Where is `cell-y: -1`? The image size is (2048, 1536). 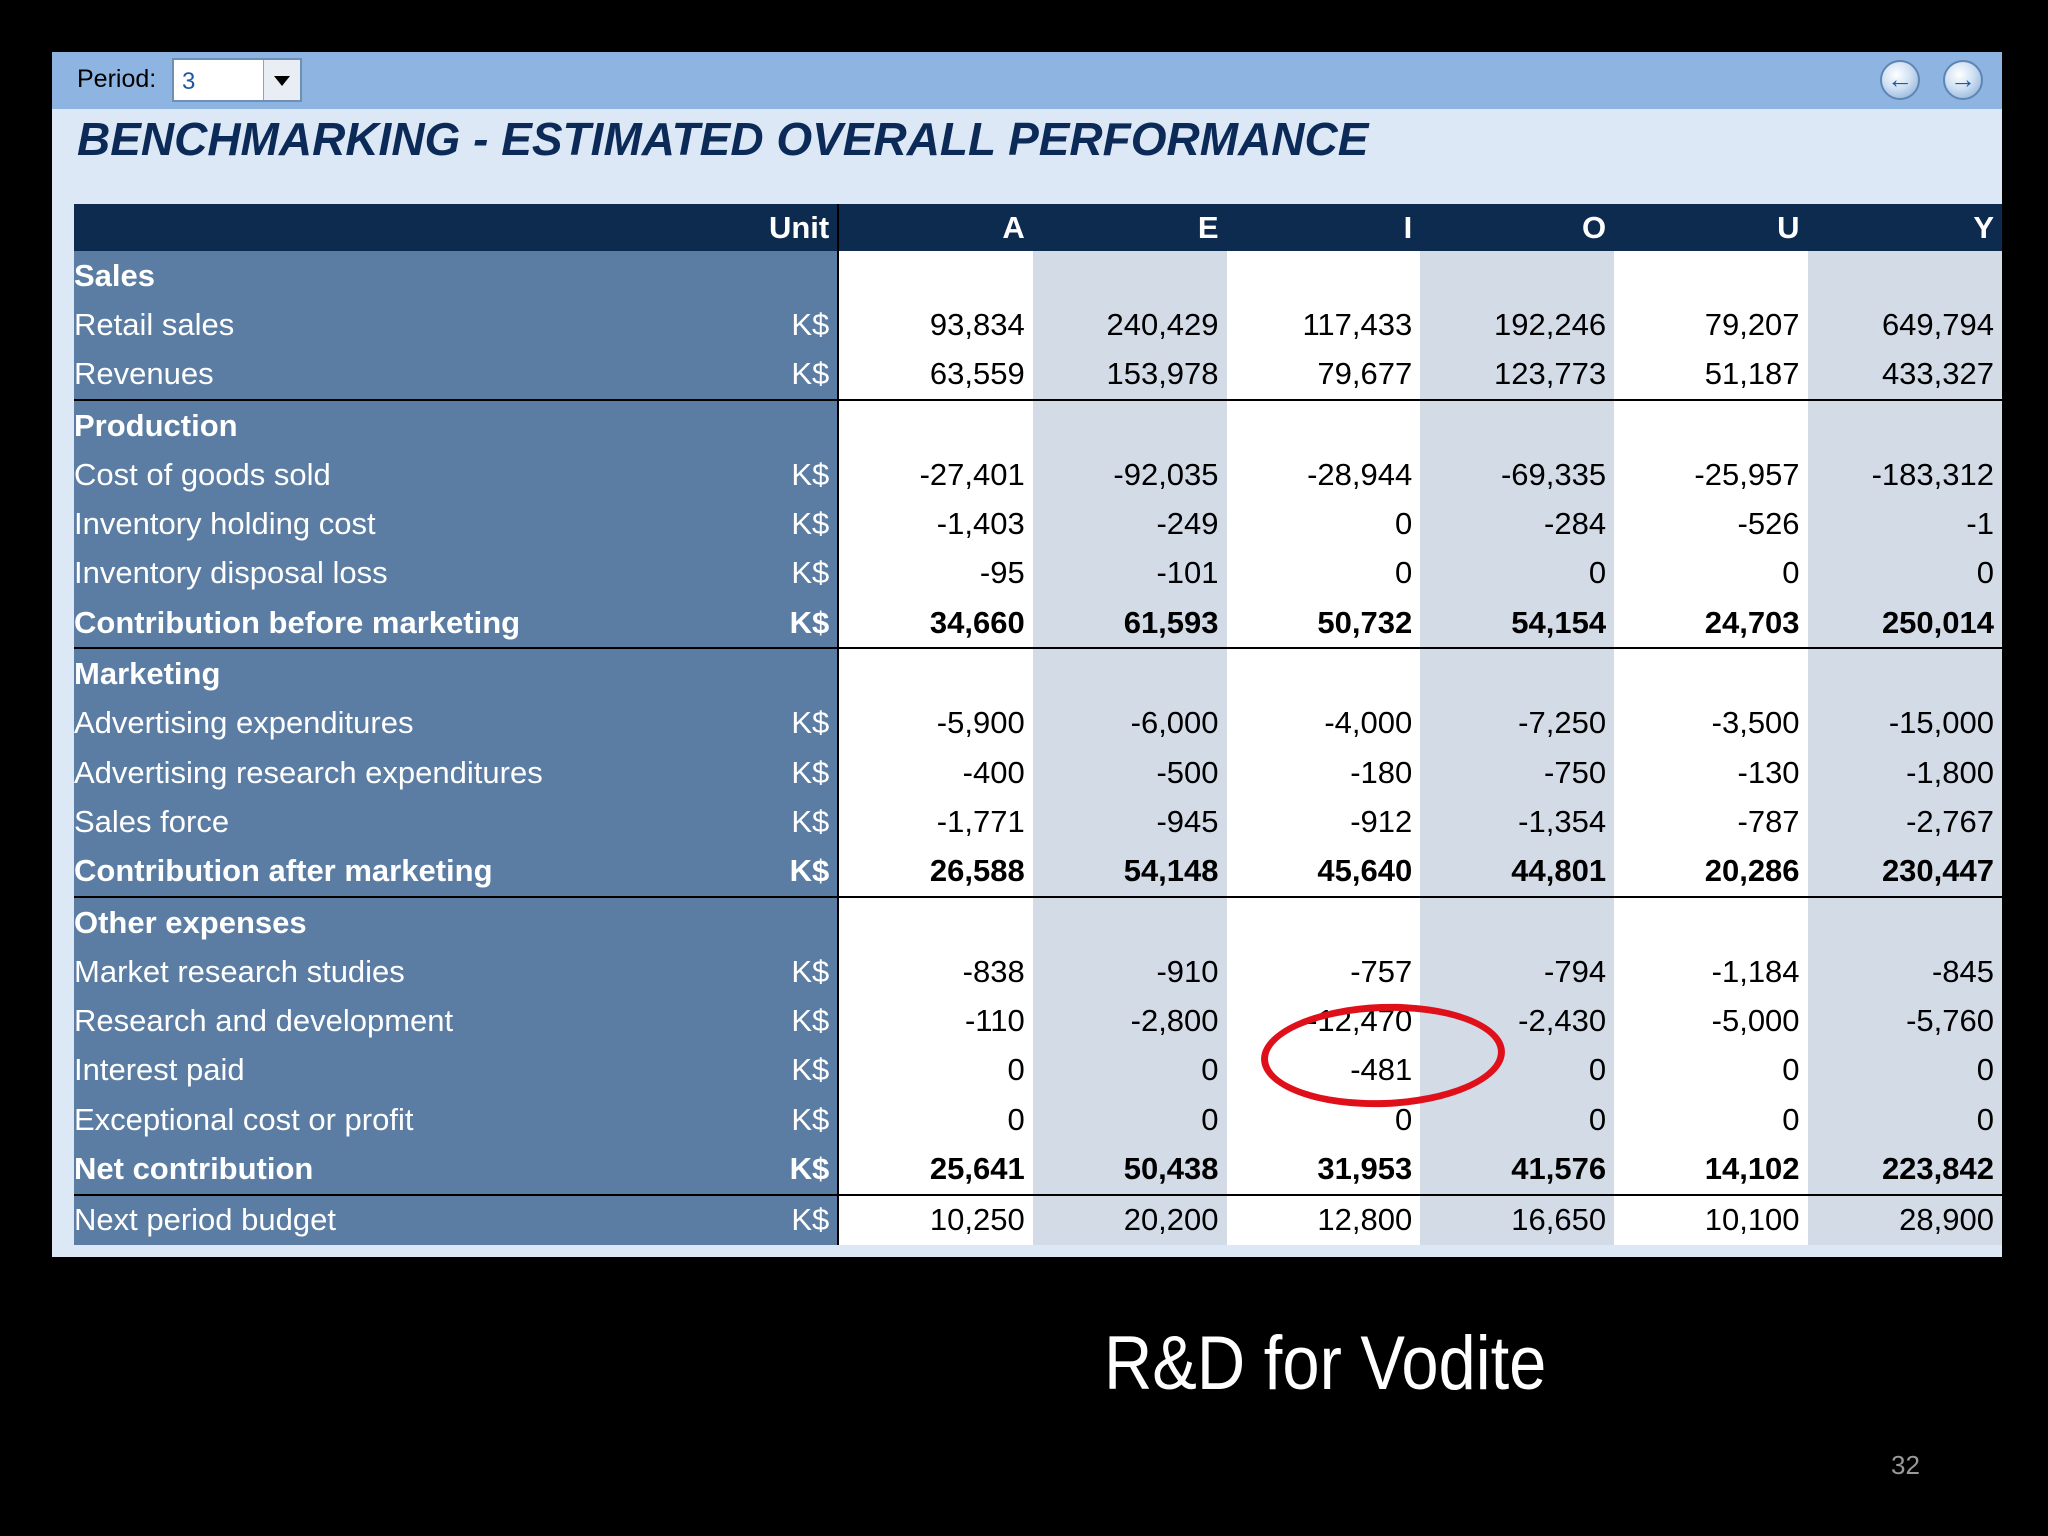
cell-y: -1 is located at coordinates (1904, 524).